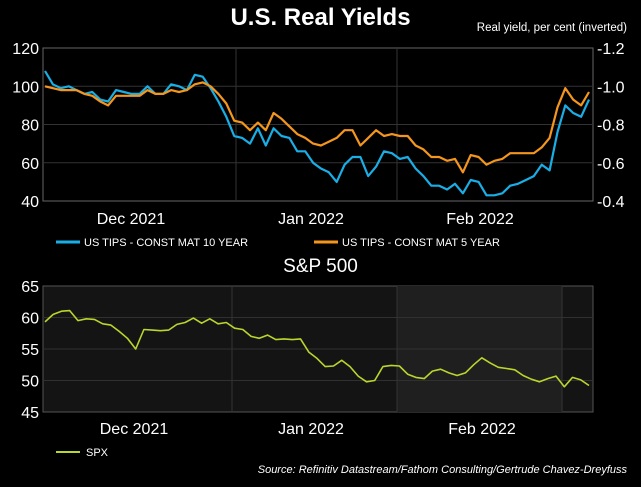 The height and width of the screenshot is (487, 641). What do you see at coordinates (97, 453) in the screenshot?
I see `legend-label-spx: SPX` at bounding box center [97, 453].